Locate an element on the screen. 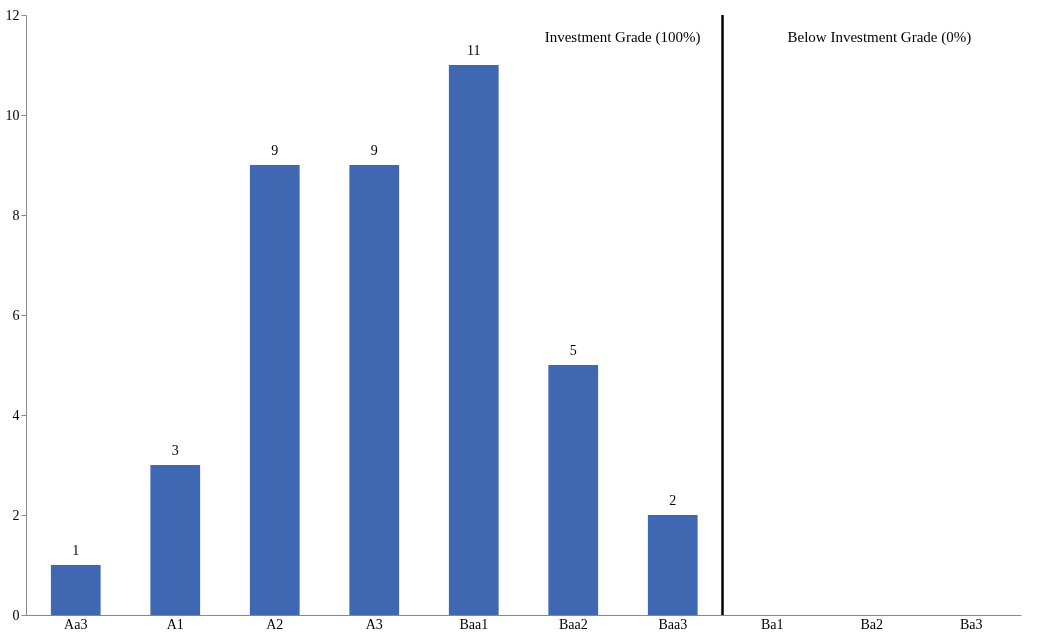 The width and height of the screenshot is (1047, 639). y-tick-label: 6 is located at coordinates (16, 315).